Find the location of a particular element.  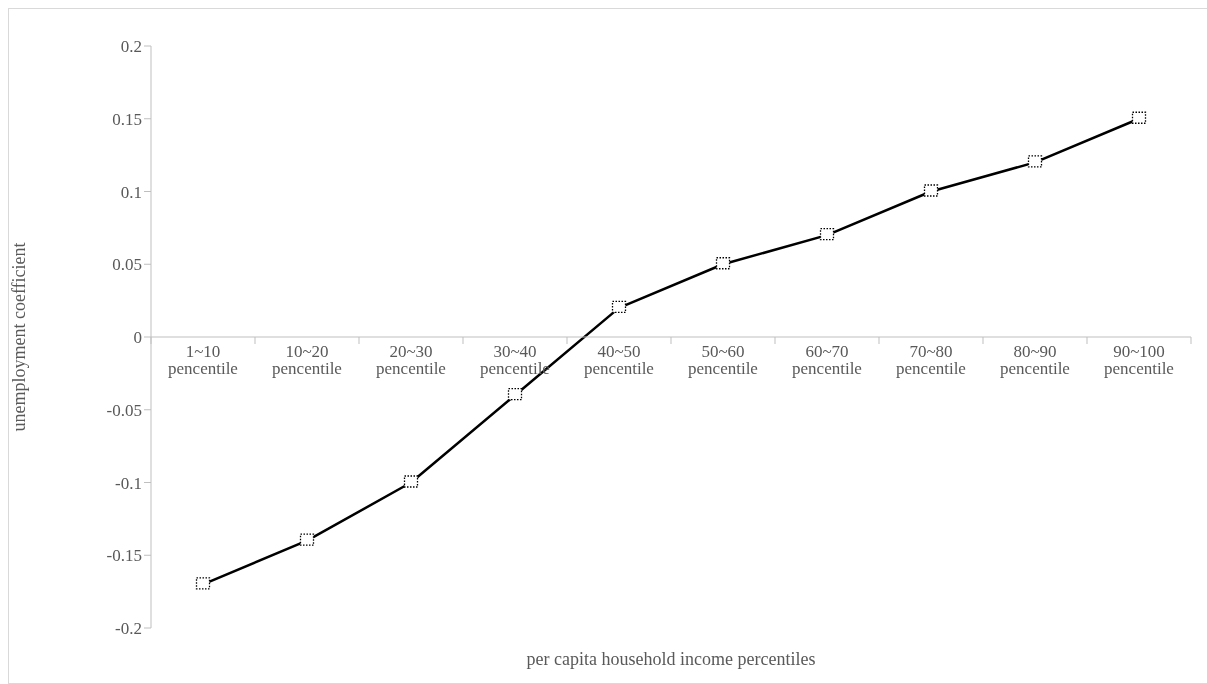

x-tick-label: 80~90 pencentile is located at coordinates (1035, 360).